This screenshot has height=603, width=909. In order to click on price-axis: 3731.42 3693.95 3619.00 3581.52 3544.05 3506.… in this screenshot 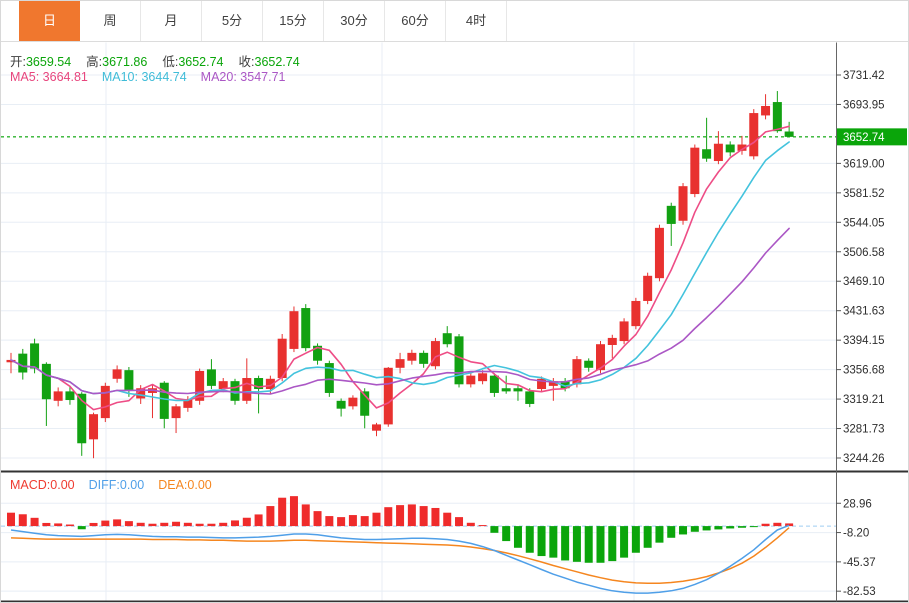, I will do `click(860, 267)`.